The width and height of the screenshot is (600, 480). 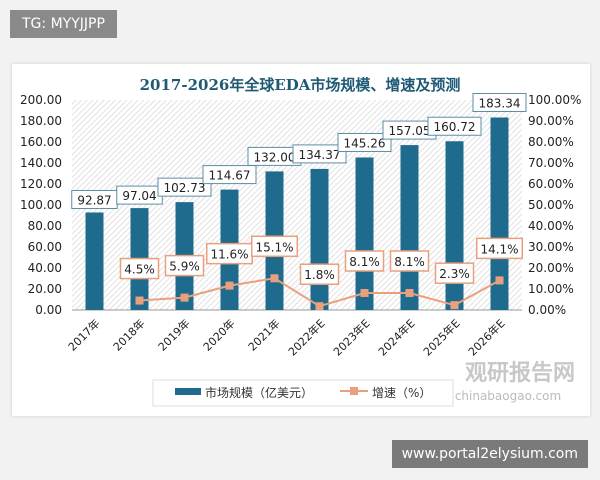 I want to click on logo-cn: 观研报告网, so click(x=520, y=373).